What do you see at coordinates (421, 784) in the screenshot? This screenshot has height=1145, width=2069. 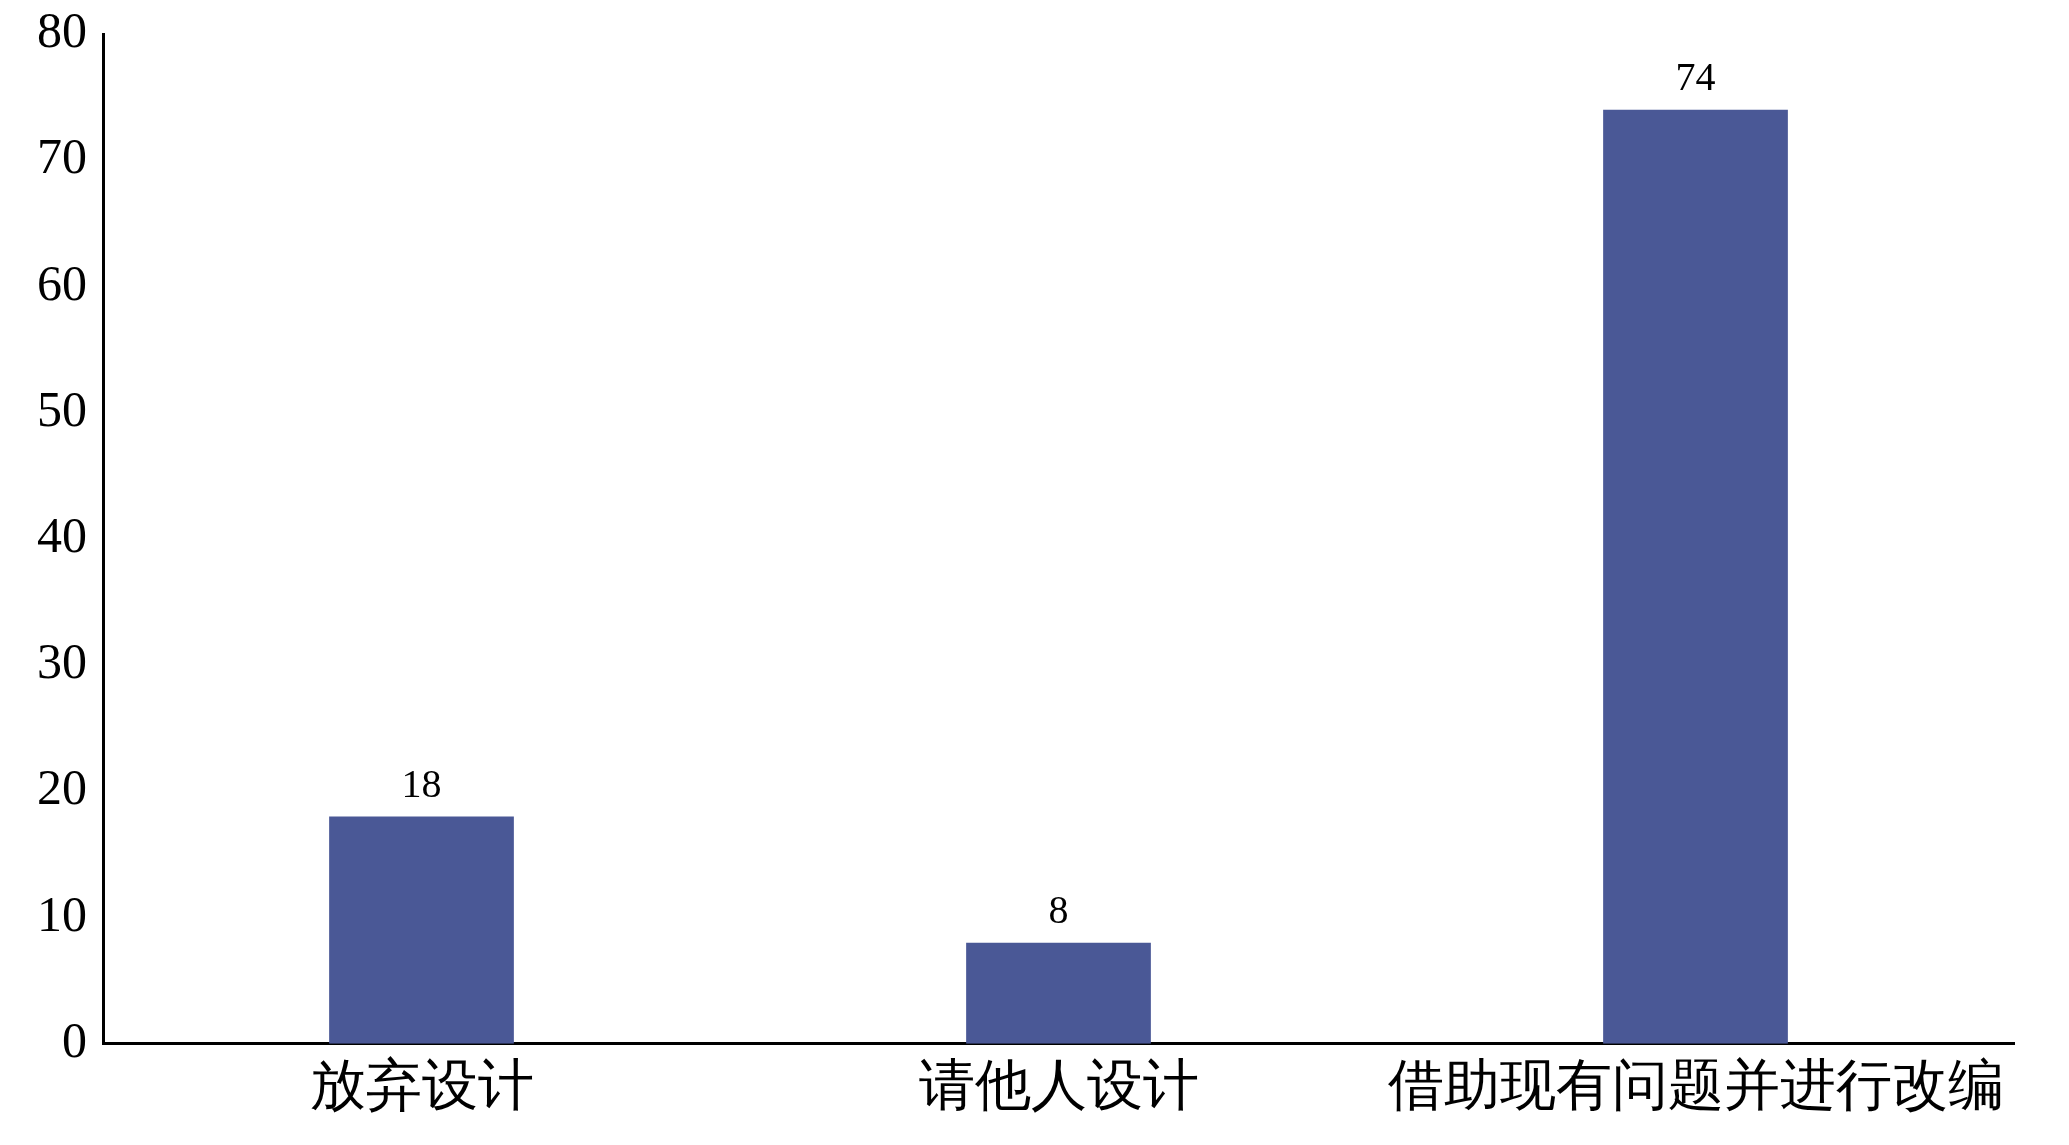 I see `data-label: 18` at bounding box center [421, 784].